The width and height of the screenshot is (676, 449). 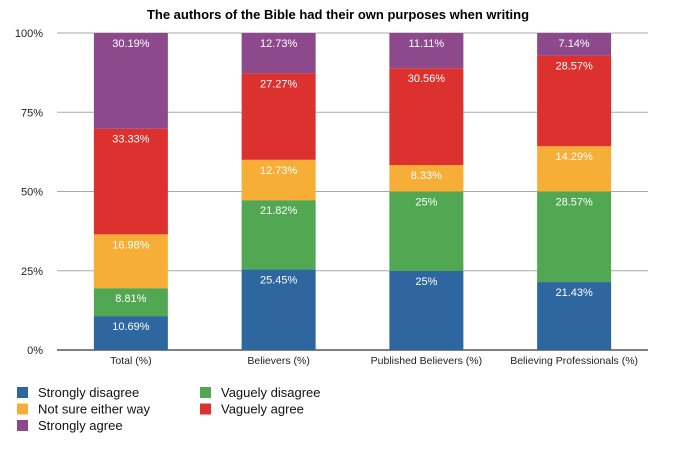 What do you see at coordinates (262, 409) in the screenshot?
I see `legend-label: Vaguely agree` at bounding box center [262, 409].